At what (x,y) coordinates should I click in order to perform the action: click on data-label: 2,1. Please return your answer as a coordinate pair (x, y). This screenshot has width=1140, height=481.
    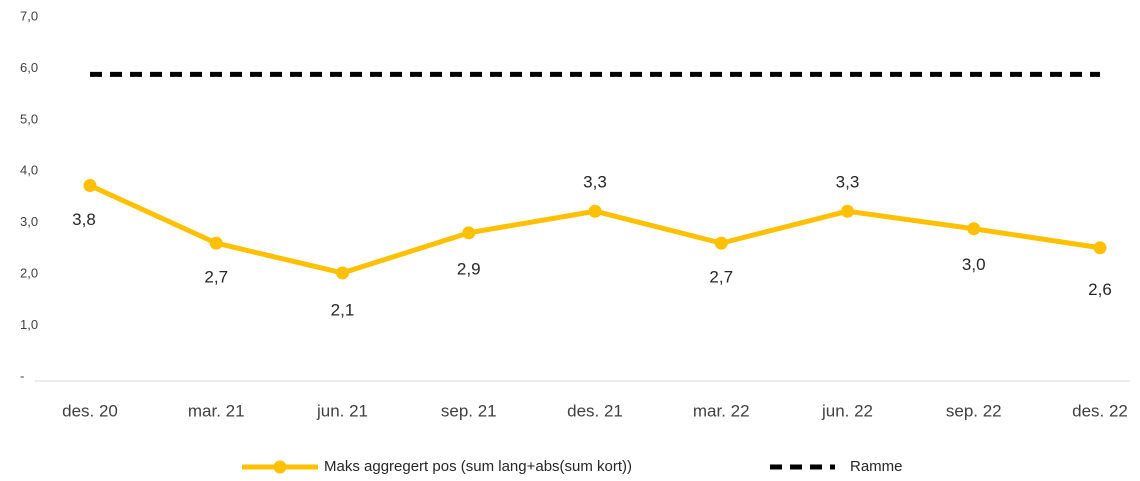
    Looking at the image, I should click on (343, 309).